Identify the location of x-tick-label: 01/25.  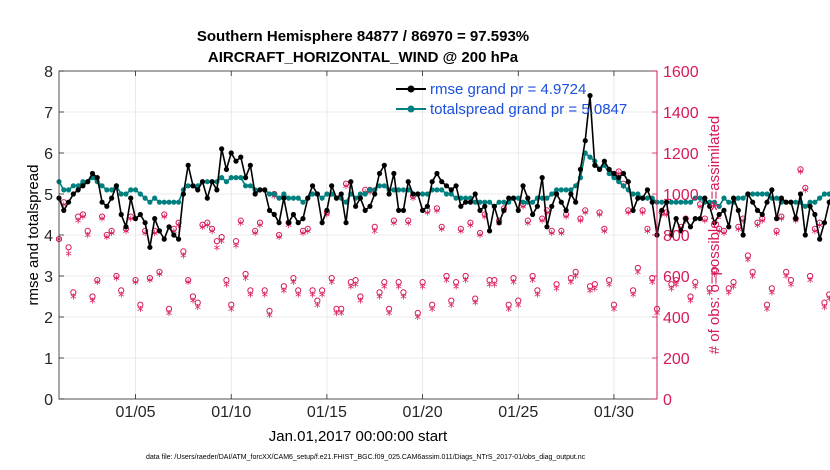
(518, 412).